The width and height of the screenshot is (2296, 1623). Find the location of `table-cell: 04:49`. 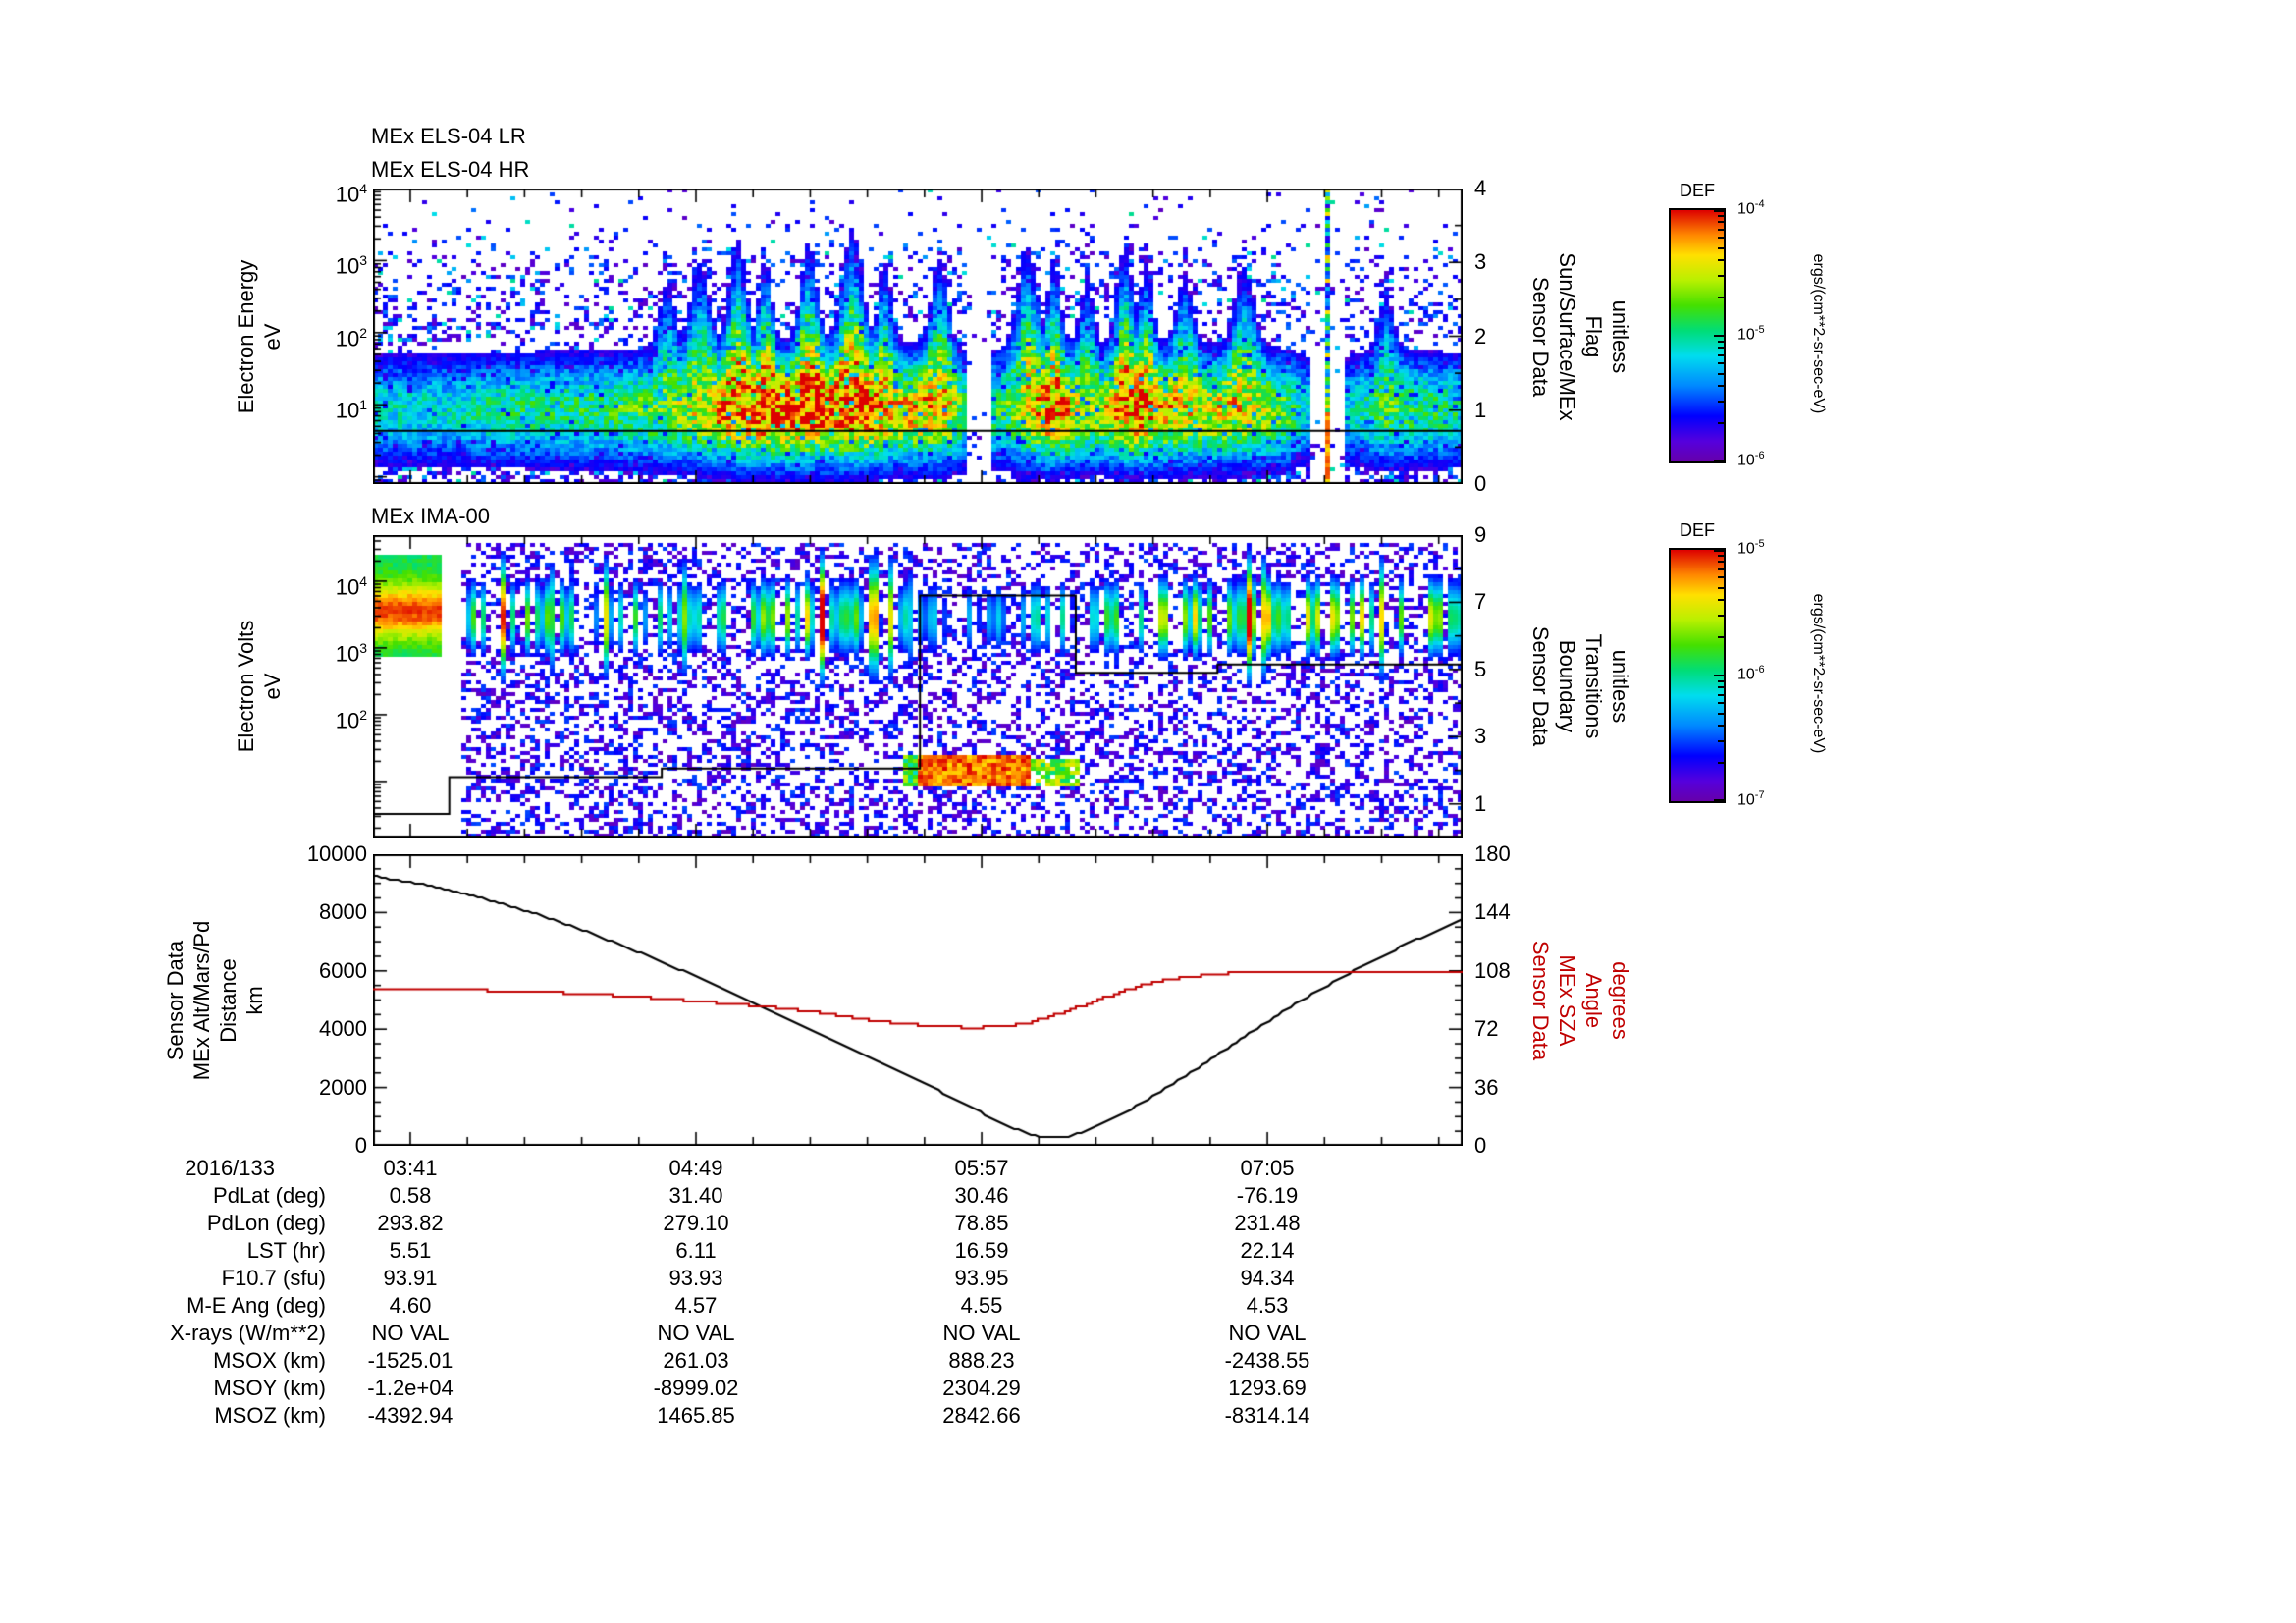

table-cell: 04:49 is located at coordinates (695, 1168).